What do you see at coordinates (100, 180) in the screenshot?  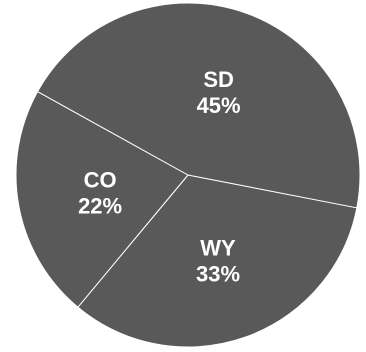 I see `slice-label-co: CO` at bounding box center [100, 180].